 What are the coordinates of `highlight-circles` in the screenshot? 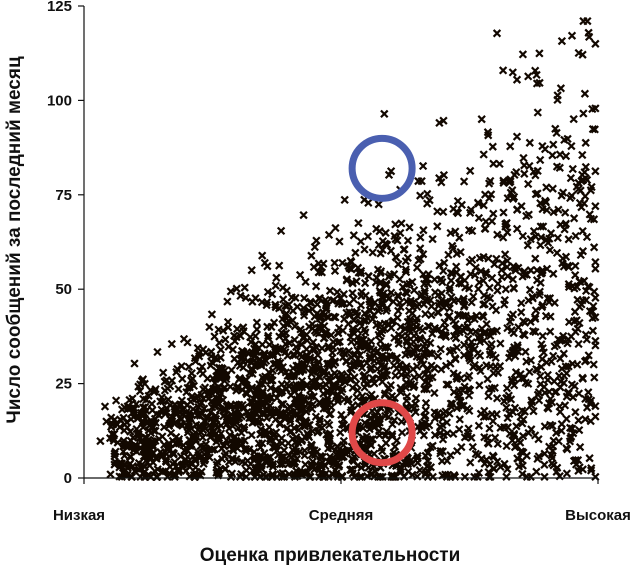 It's located at (382, 300).